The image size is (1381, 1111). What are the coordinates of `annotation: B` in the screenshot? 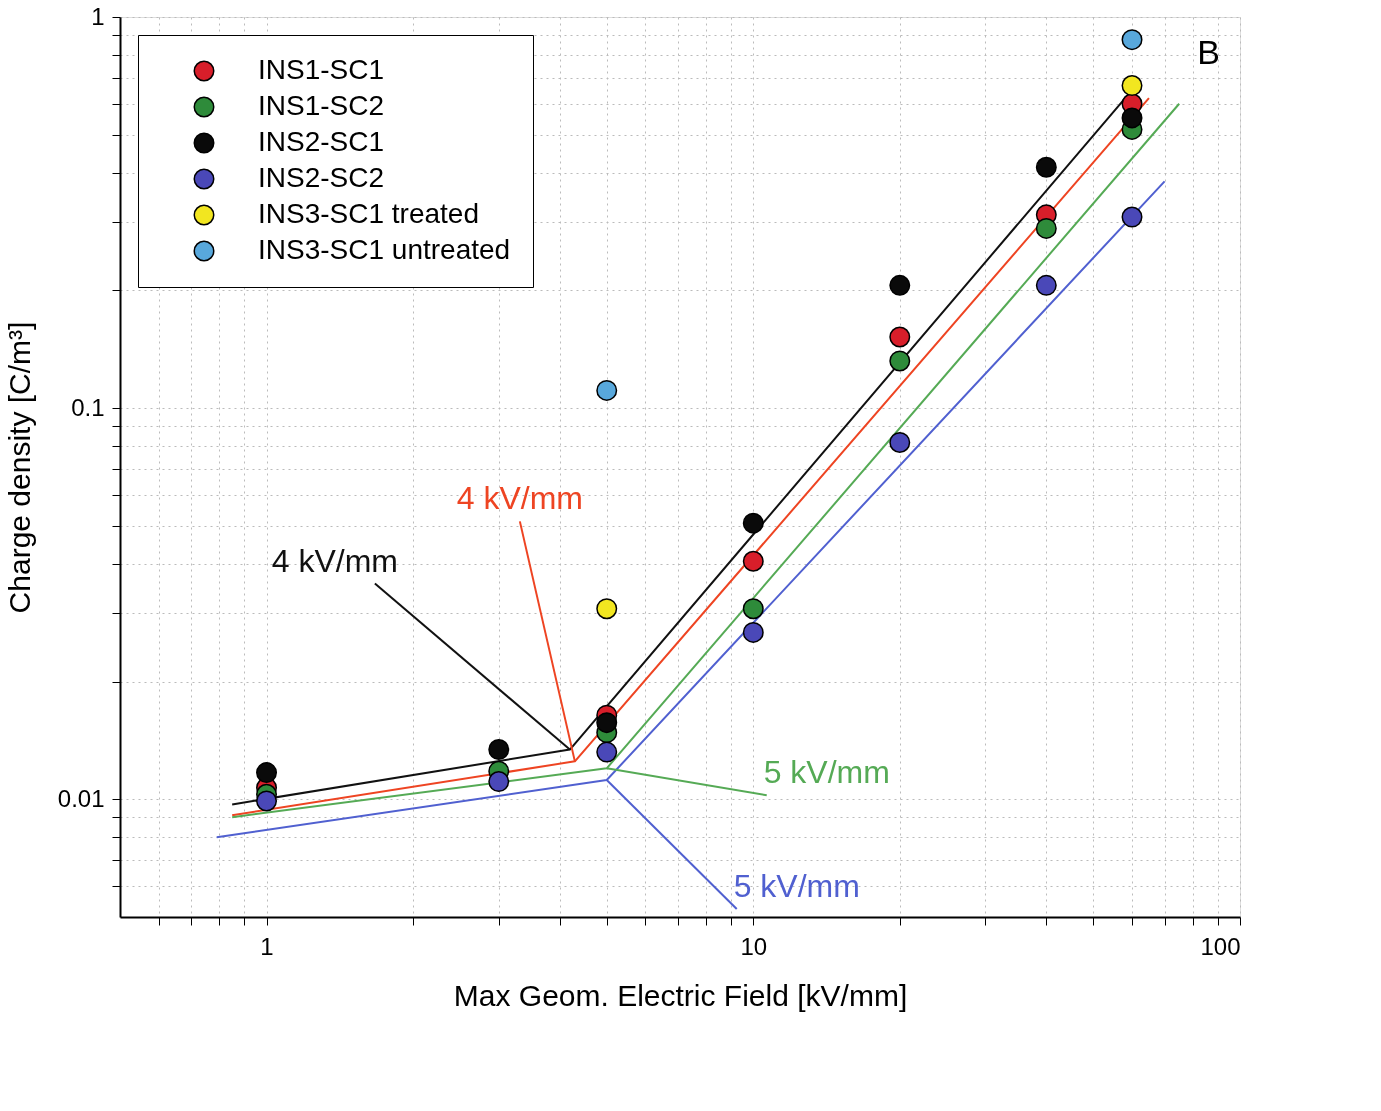 It's located at (1208, 52).